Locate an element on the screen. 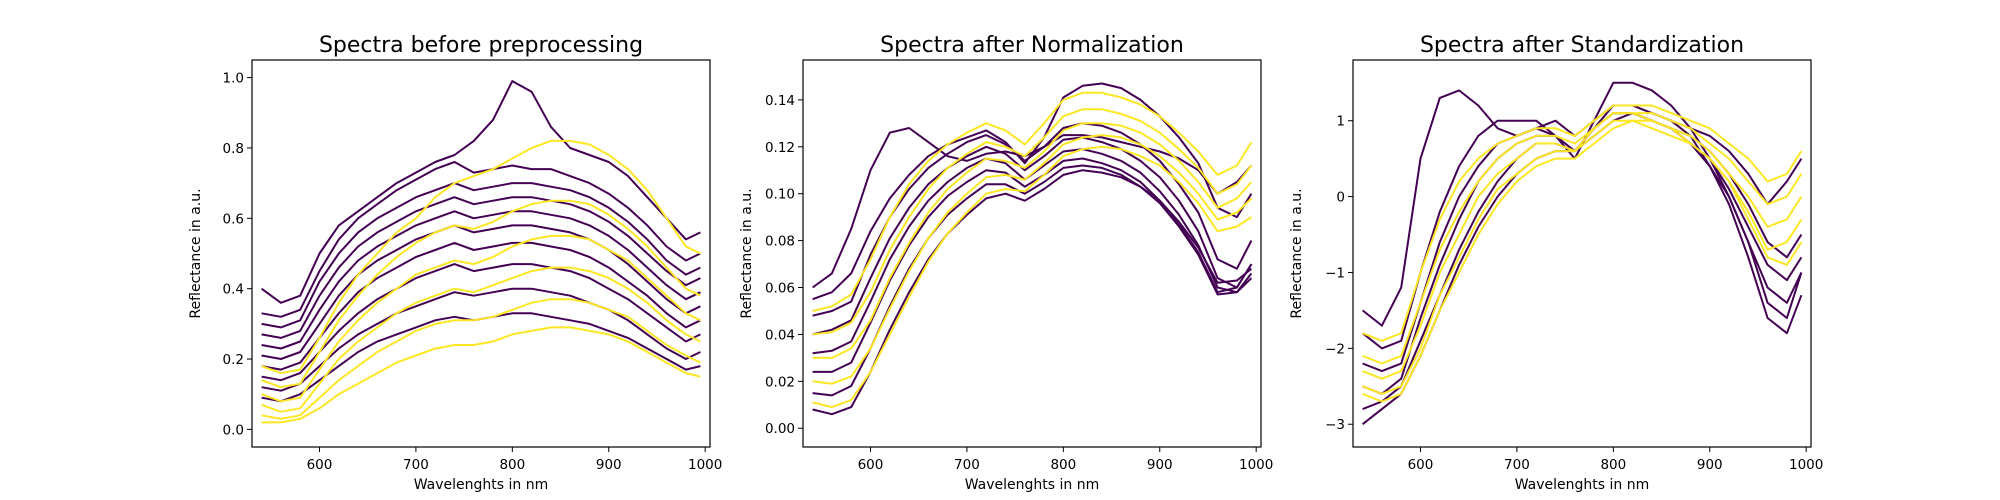  y-tick-label: −3 is located at coordinates (1335, 425).